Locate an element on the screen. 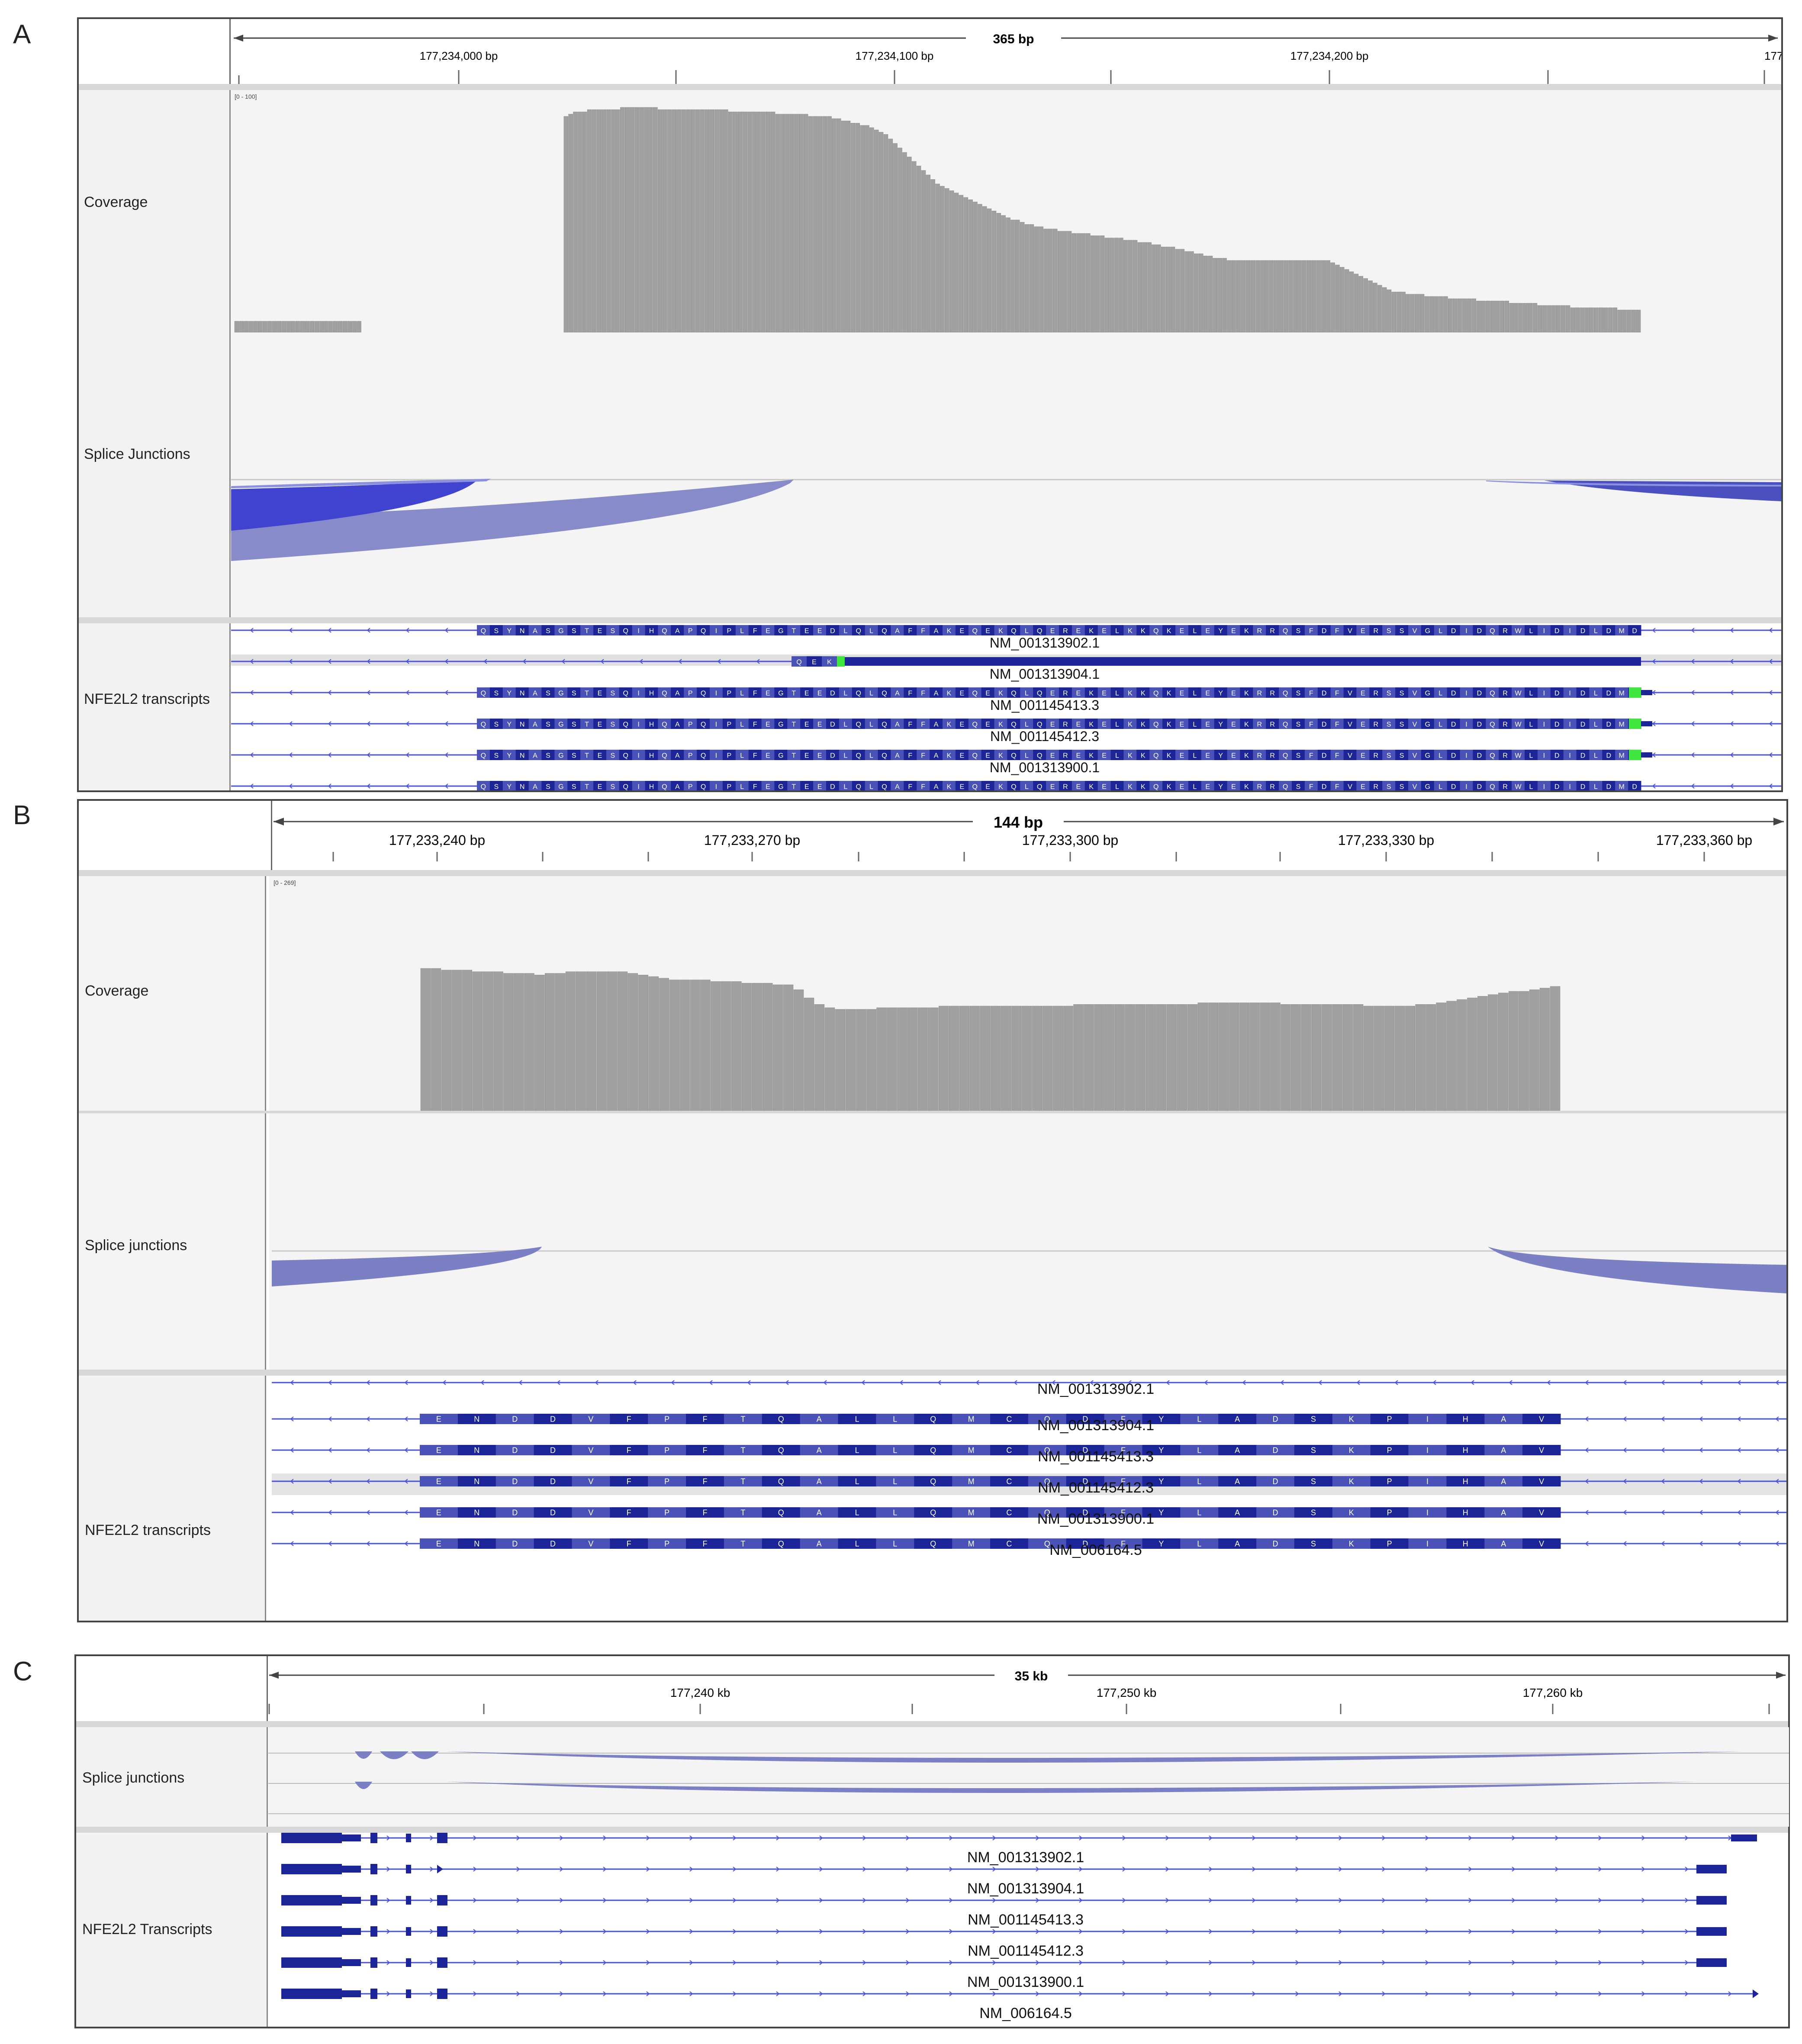 The image size is (1802, 2044). amino-acid-label: D is located at coordinates (1557, 693).